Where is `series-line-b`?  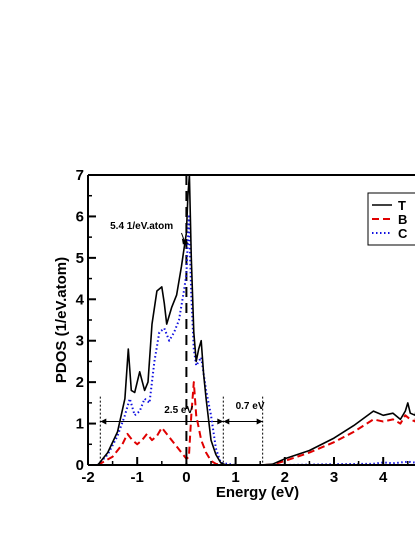 series-line-b is located at coordinates (256, 423).